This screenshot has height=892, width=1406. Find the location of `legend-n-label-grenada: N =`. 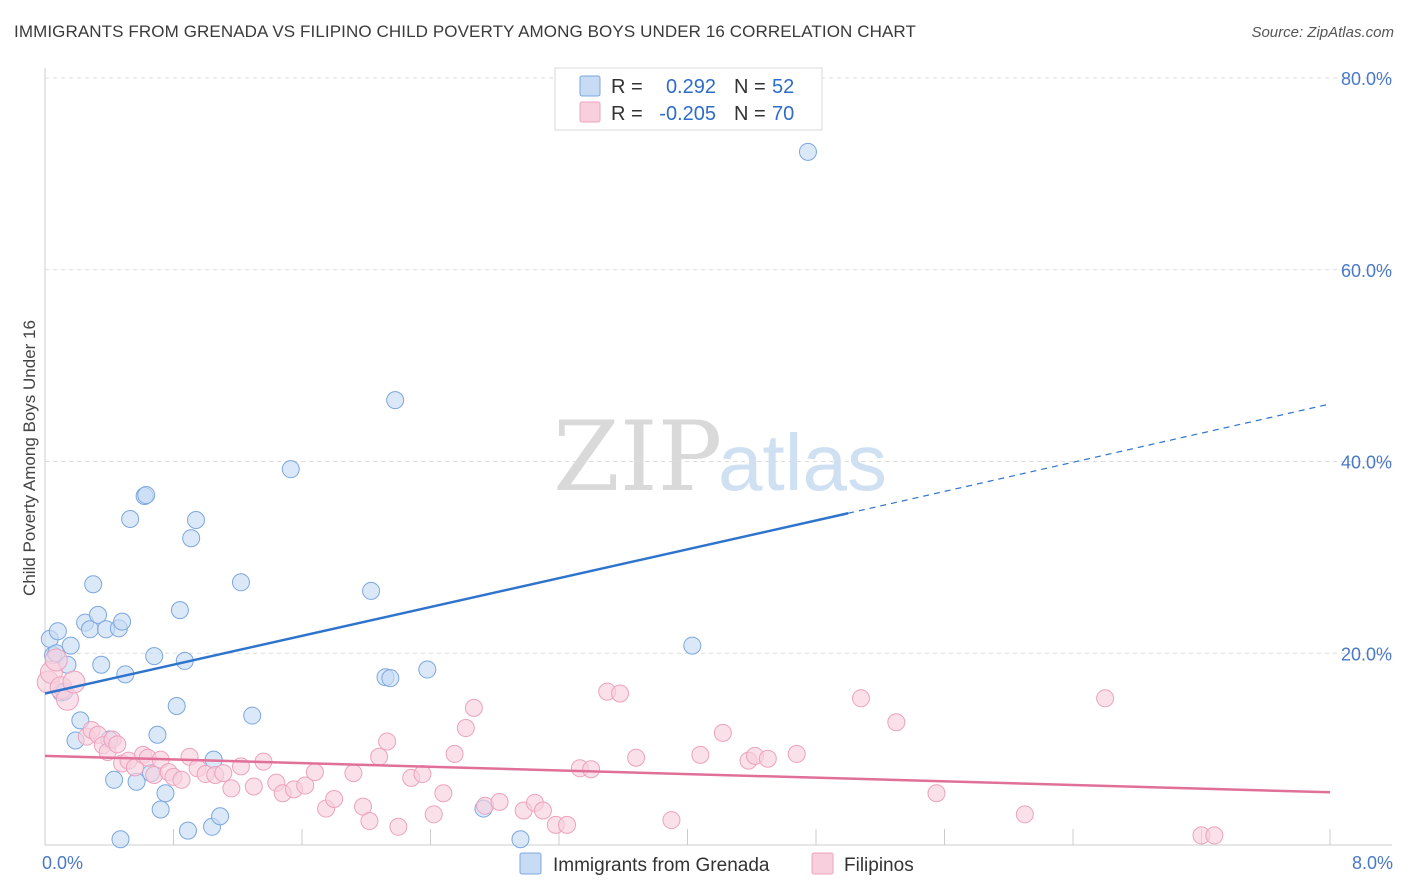

legend-n-label-grenada: N = is located at coordinates (750, 87).